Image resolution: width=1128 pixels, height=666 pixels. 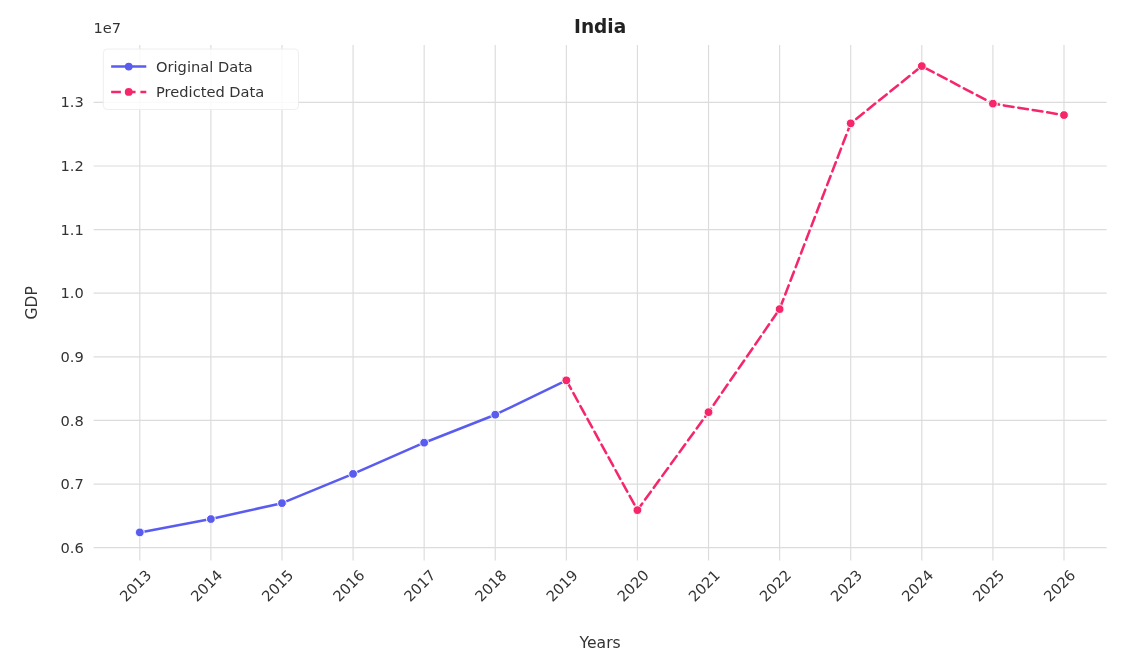 What do you see at coordinates (72, 484) in the screenshot?
I see `y-tick-label: 0.7` at bounding box center [72, 484].